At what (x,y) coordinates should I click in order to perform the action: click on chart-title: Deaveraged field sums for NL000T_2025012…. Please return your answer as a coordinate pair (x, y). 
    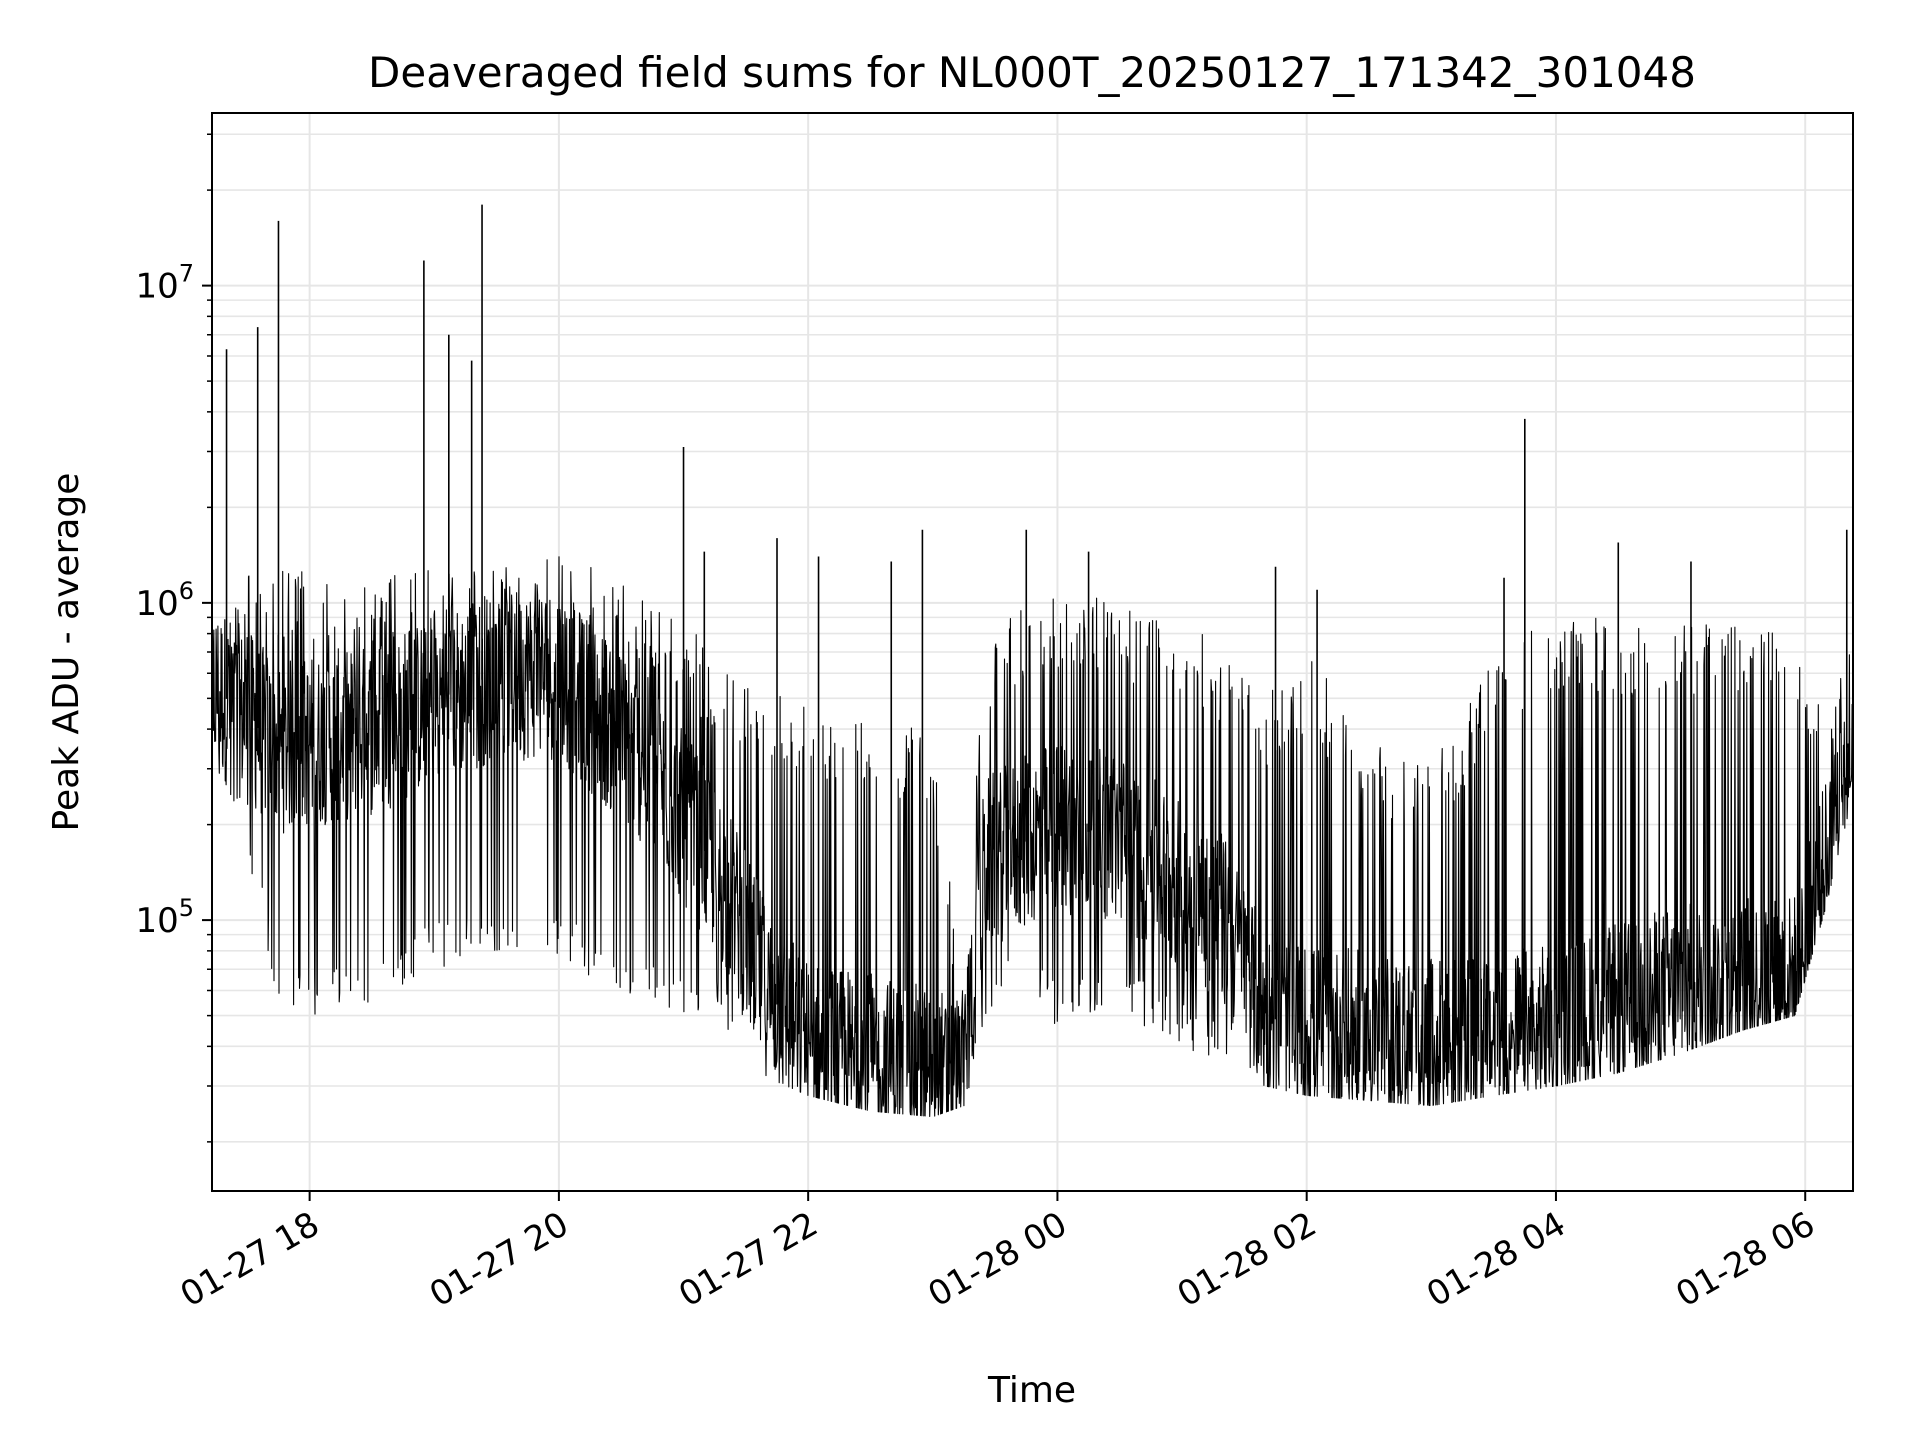
    Looking at the image, I should click on (1032, 72).